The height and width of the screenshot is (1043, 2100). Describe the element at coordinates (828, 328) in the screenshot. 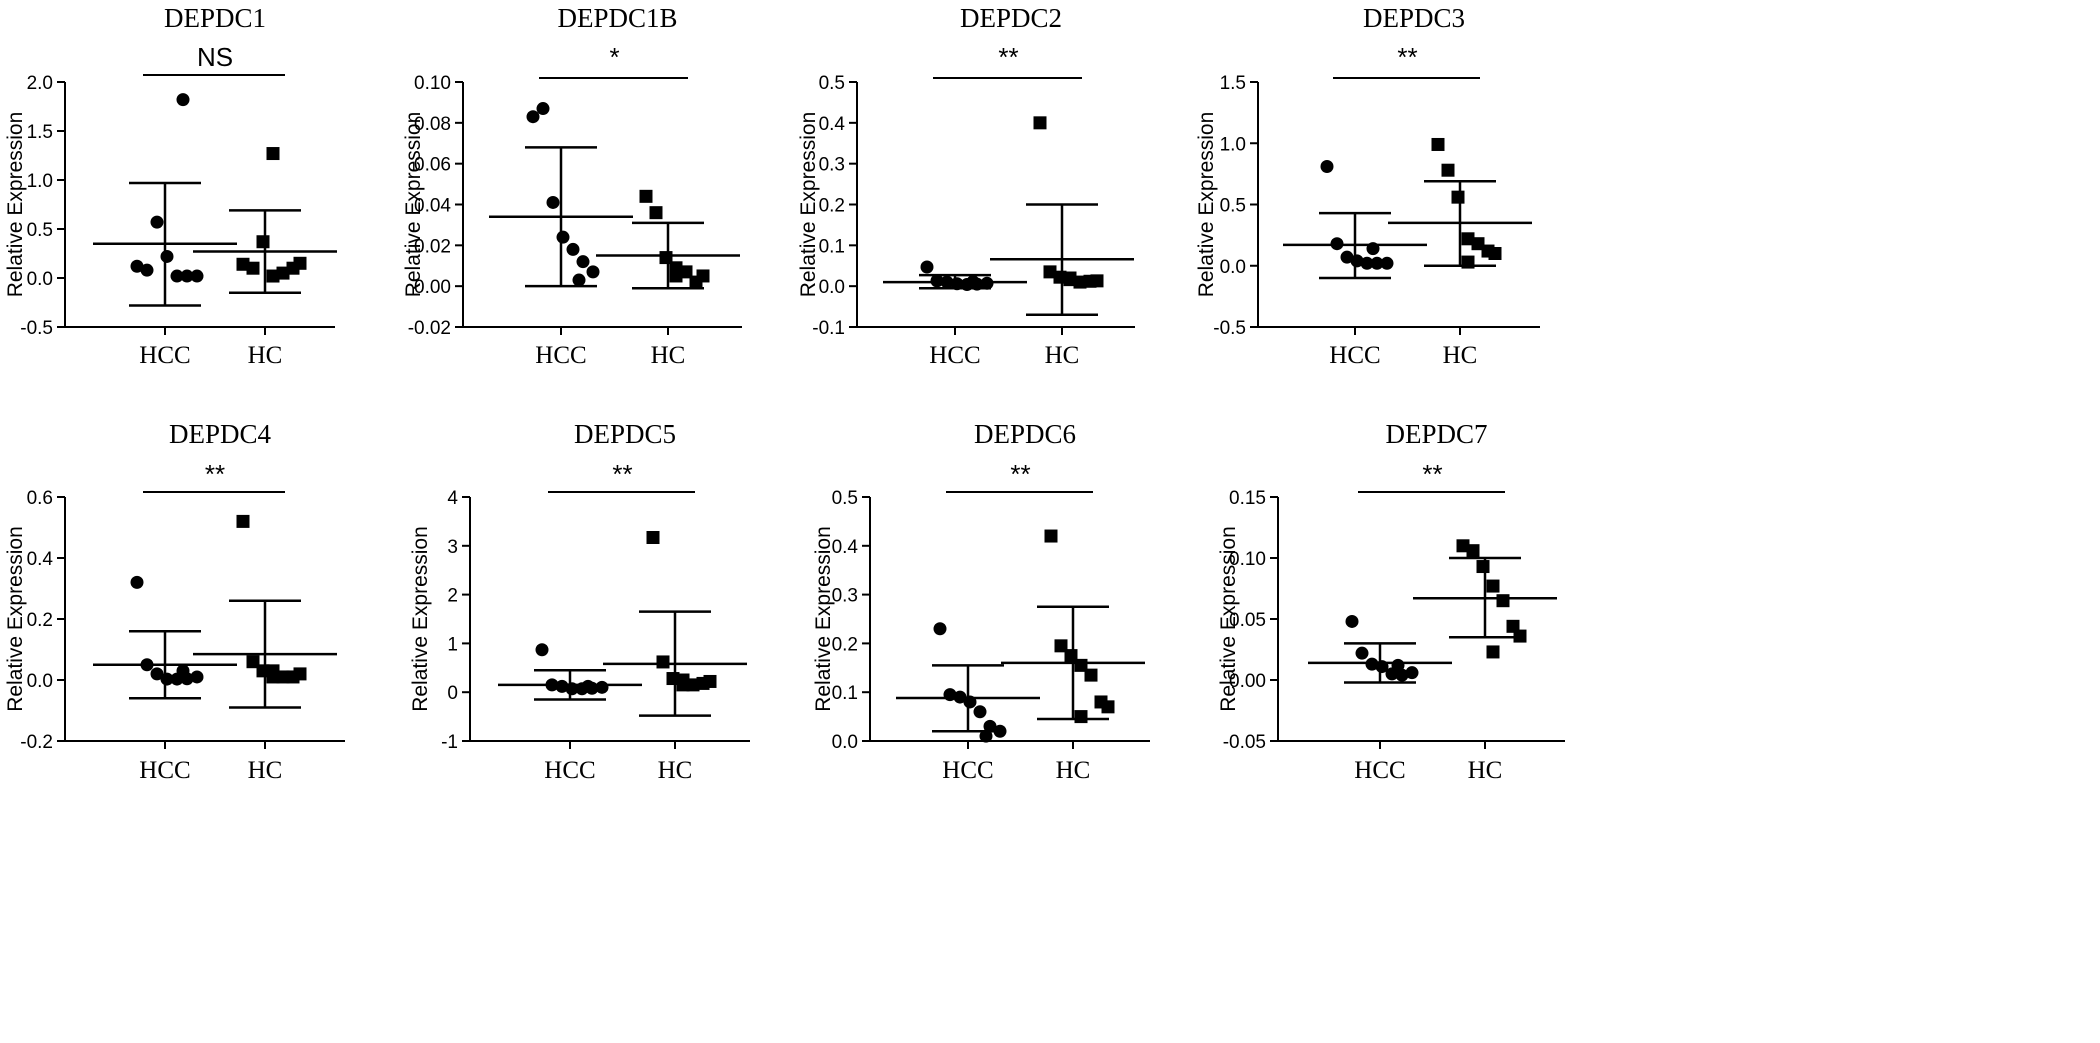

I see `y-tick-label: -0.1` at that location.